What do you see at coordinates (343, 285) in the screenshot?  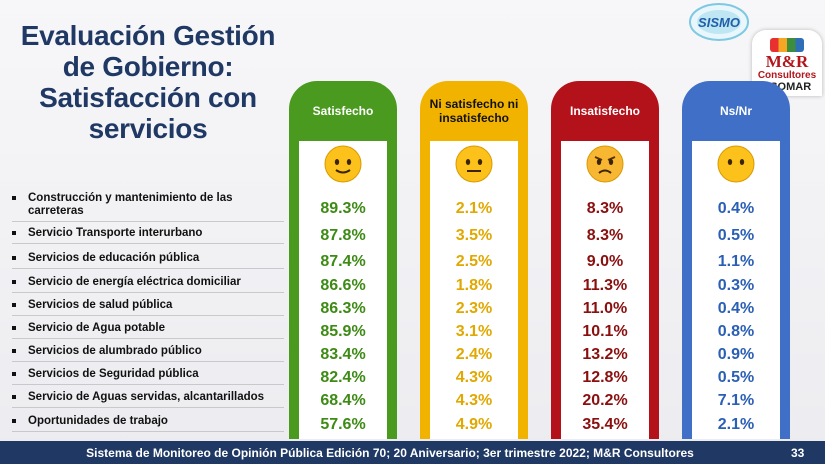 I see `value-cell: 86.6%` at bounding box center [343, 285].